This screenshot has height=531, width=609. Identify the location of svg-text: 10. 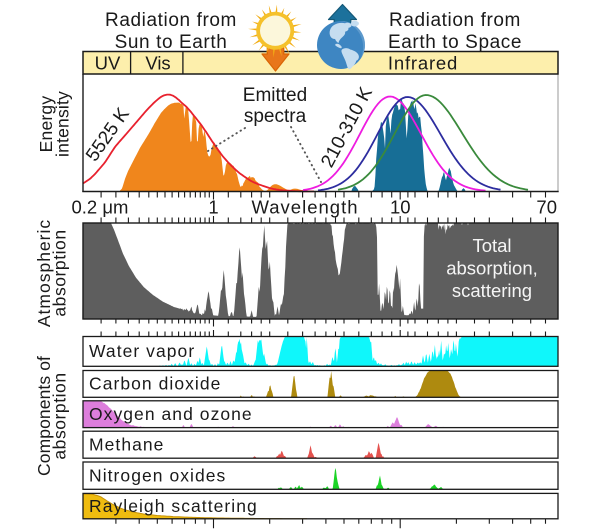
(400, 206).